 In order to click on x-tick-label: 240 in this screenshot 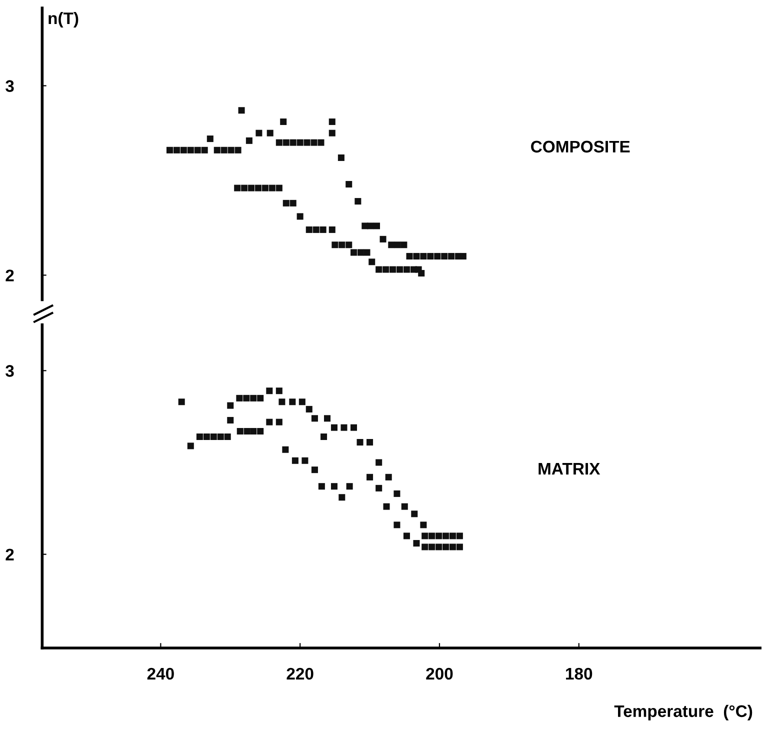, I will do `click(160, 674)`.